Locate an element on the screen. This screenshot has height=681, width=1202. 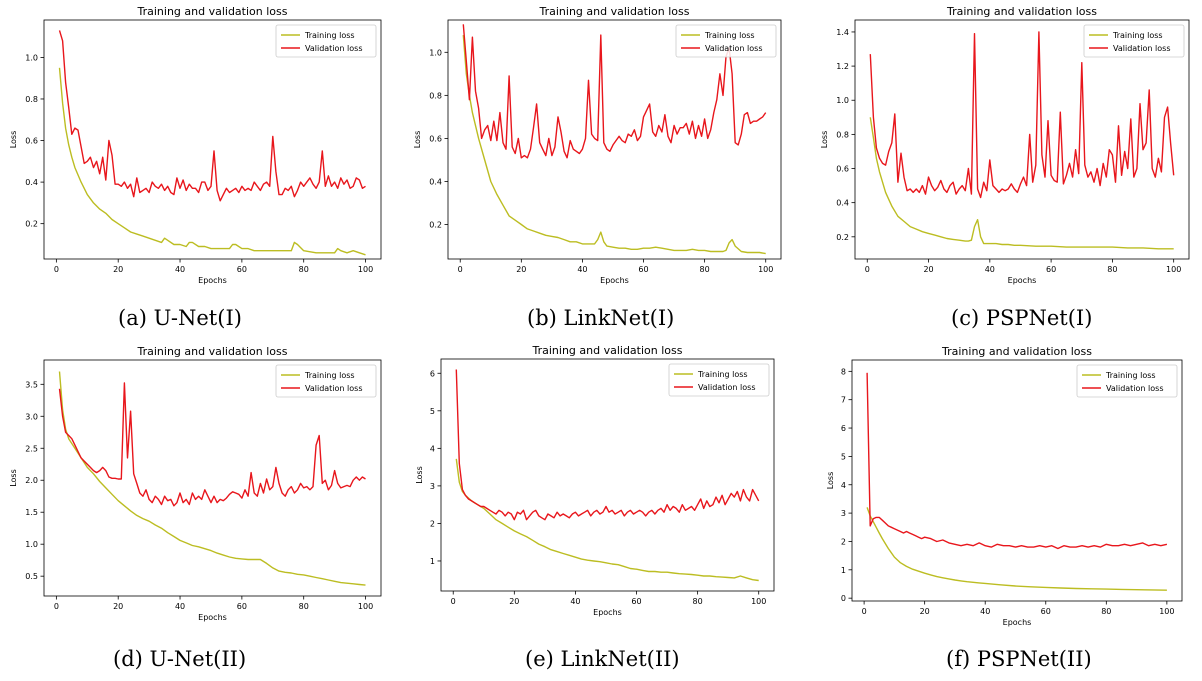
y-tick-label: 7 is located at coordinates (843, 400).